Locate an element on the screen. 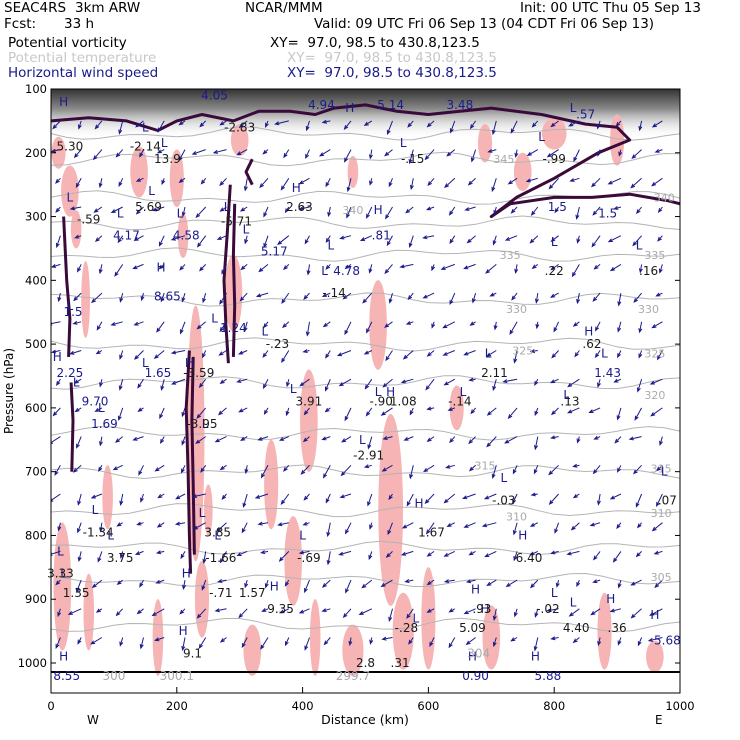 Image resolution: width=740 pixels, height=740 pixels. x-tick-label: 600 is located at coordinates (428, 706).